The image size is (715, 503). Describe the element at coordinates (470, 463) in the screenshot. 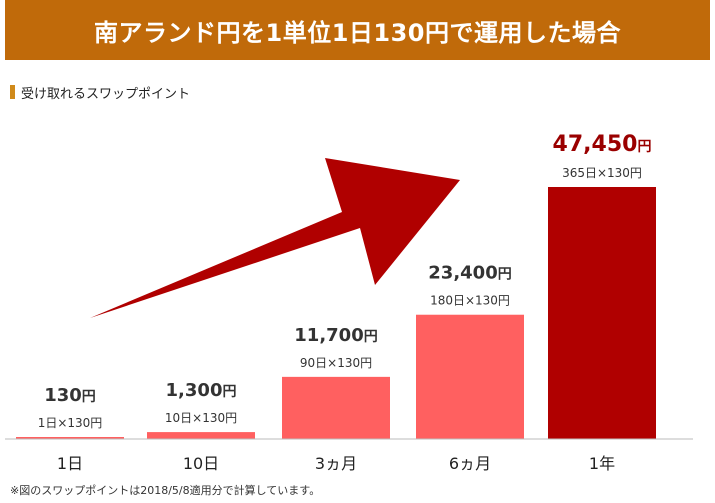

I see `category-label: 6ヵ月` at that location.